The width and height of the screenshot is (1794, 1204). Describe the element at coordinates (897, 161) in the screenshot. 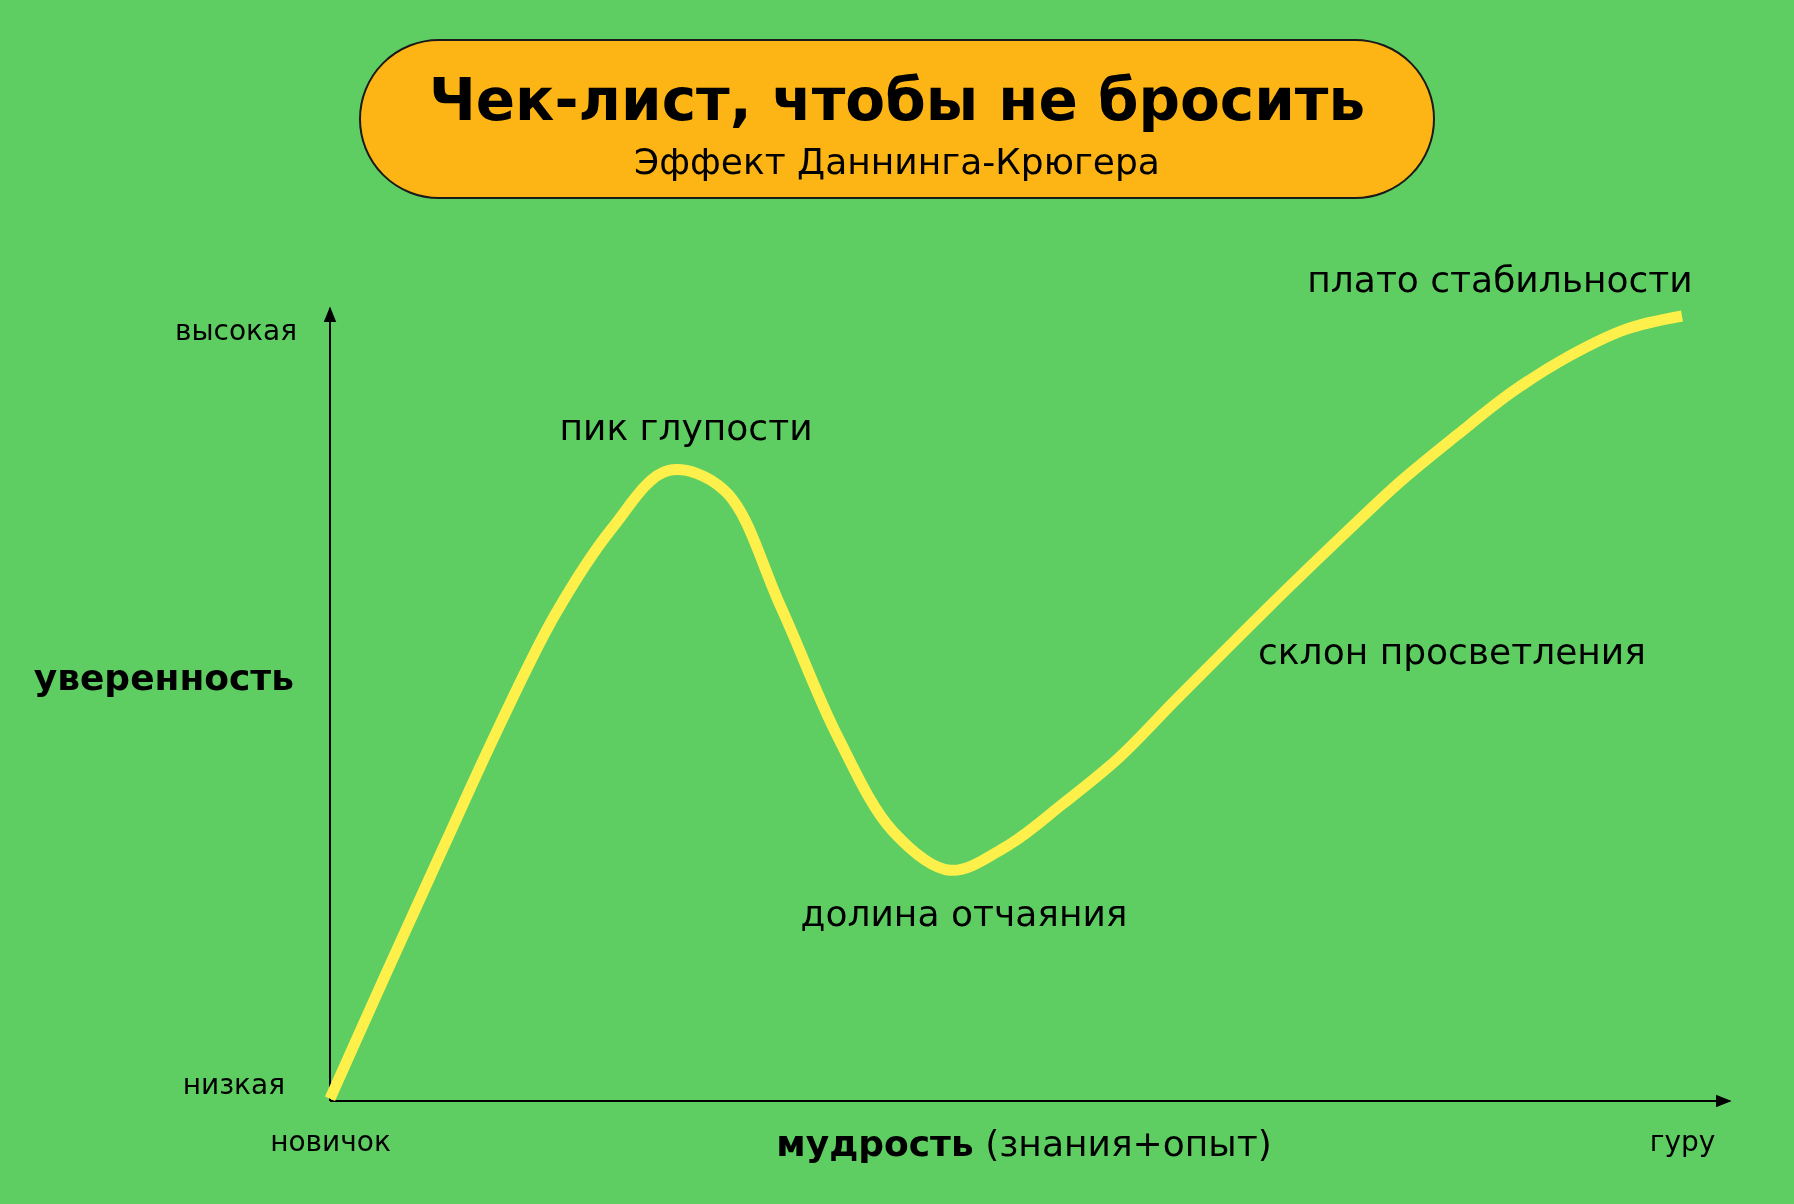

I see `chart-subtitle: Эффект Даннинга-Крюгера` at that location.